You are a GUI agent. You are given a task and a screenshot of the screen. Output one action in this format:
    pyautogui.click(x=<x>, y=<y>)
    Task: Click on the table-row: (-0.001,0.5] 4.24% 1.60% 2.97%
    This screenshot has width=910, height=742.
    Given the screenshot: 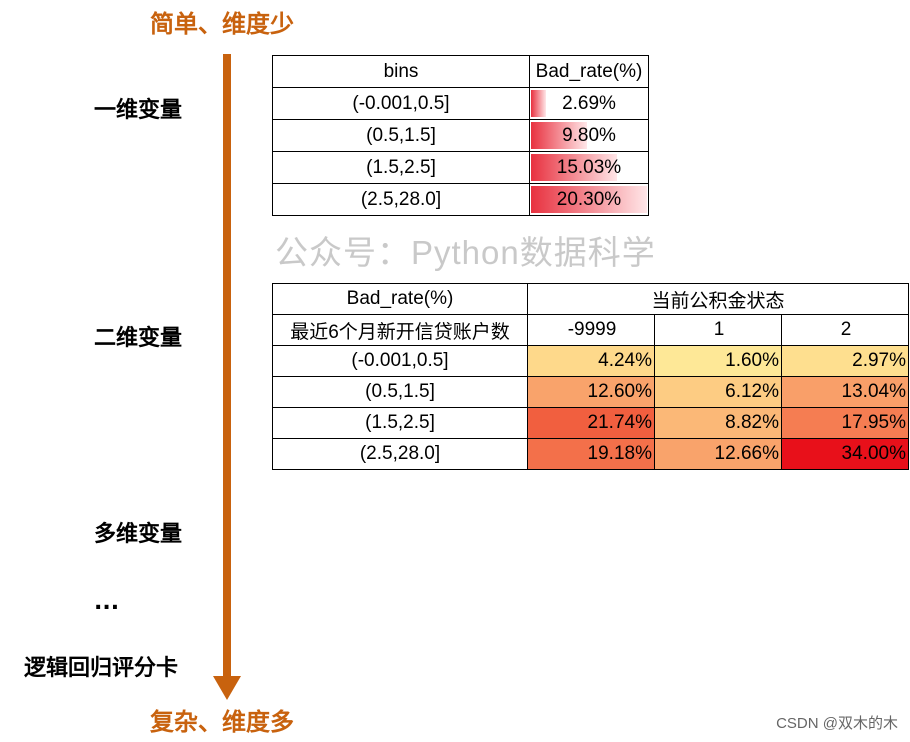 What is the action you would take?
    pyautogui.click(x=590, y=361)
    